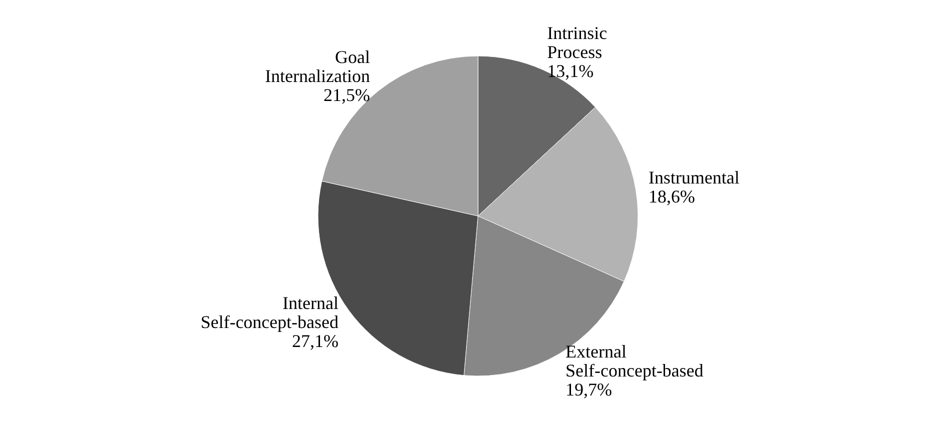 Image resolution: width=947 pixels, height=432 pixels. I want to click on slice-label: Instrumental, so click(694, 177).